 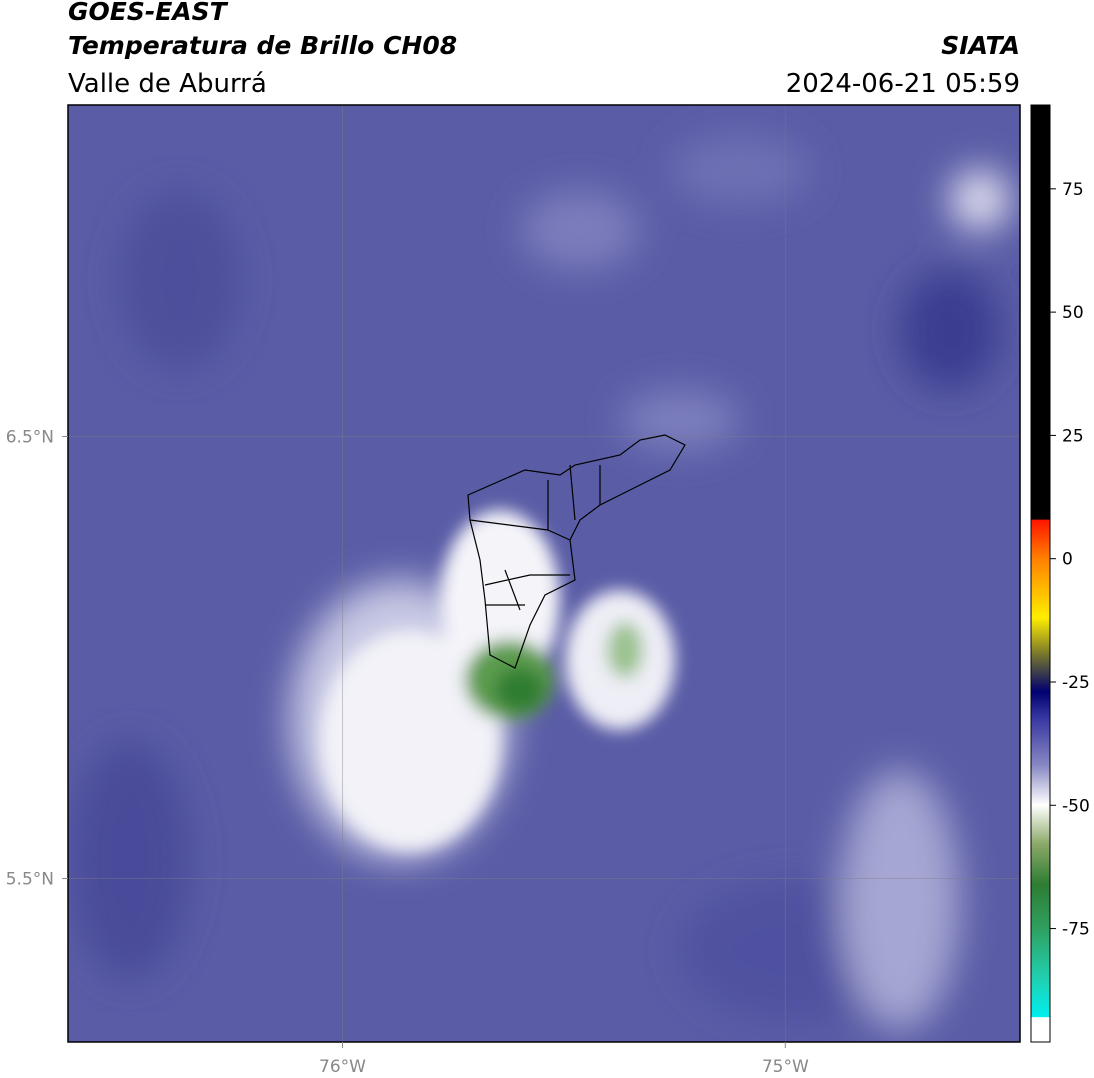 I want to click on title: GOES-EAST, so click(x=148, y=13).